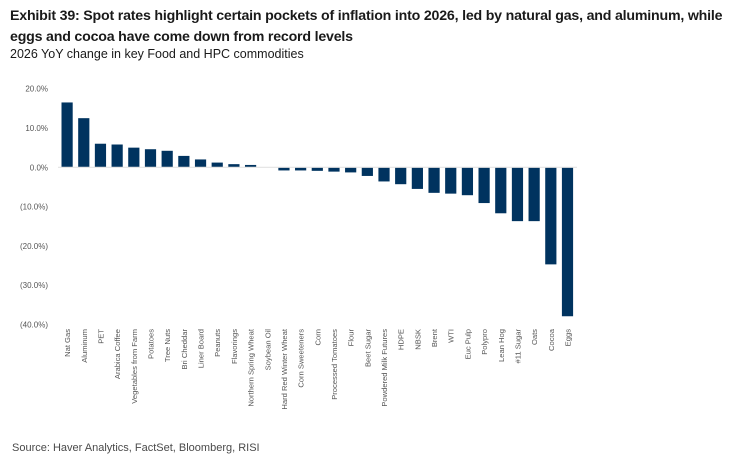 This screenshot has width=729, height=468. Describe the element at coordinates (551, 339) in the screenshot. I see `x-tick-label: Cocoa` at that location.